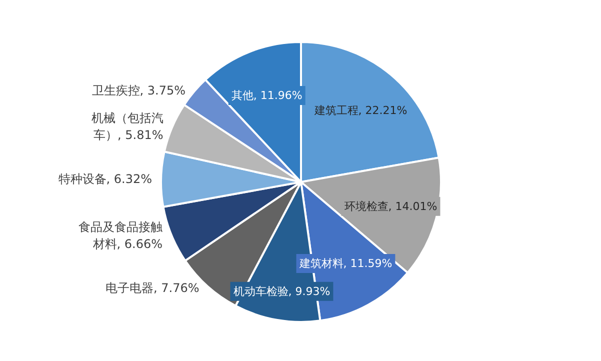 This screenshot has height=361, width=601. I want to click on slice-label: 特种设备, 6.32%, so click(105, 179).